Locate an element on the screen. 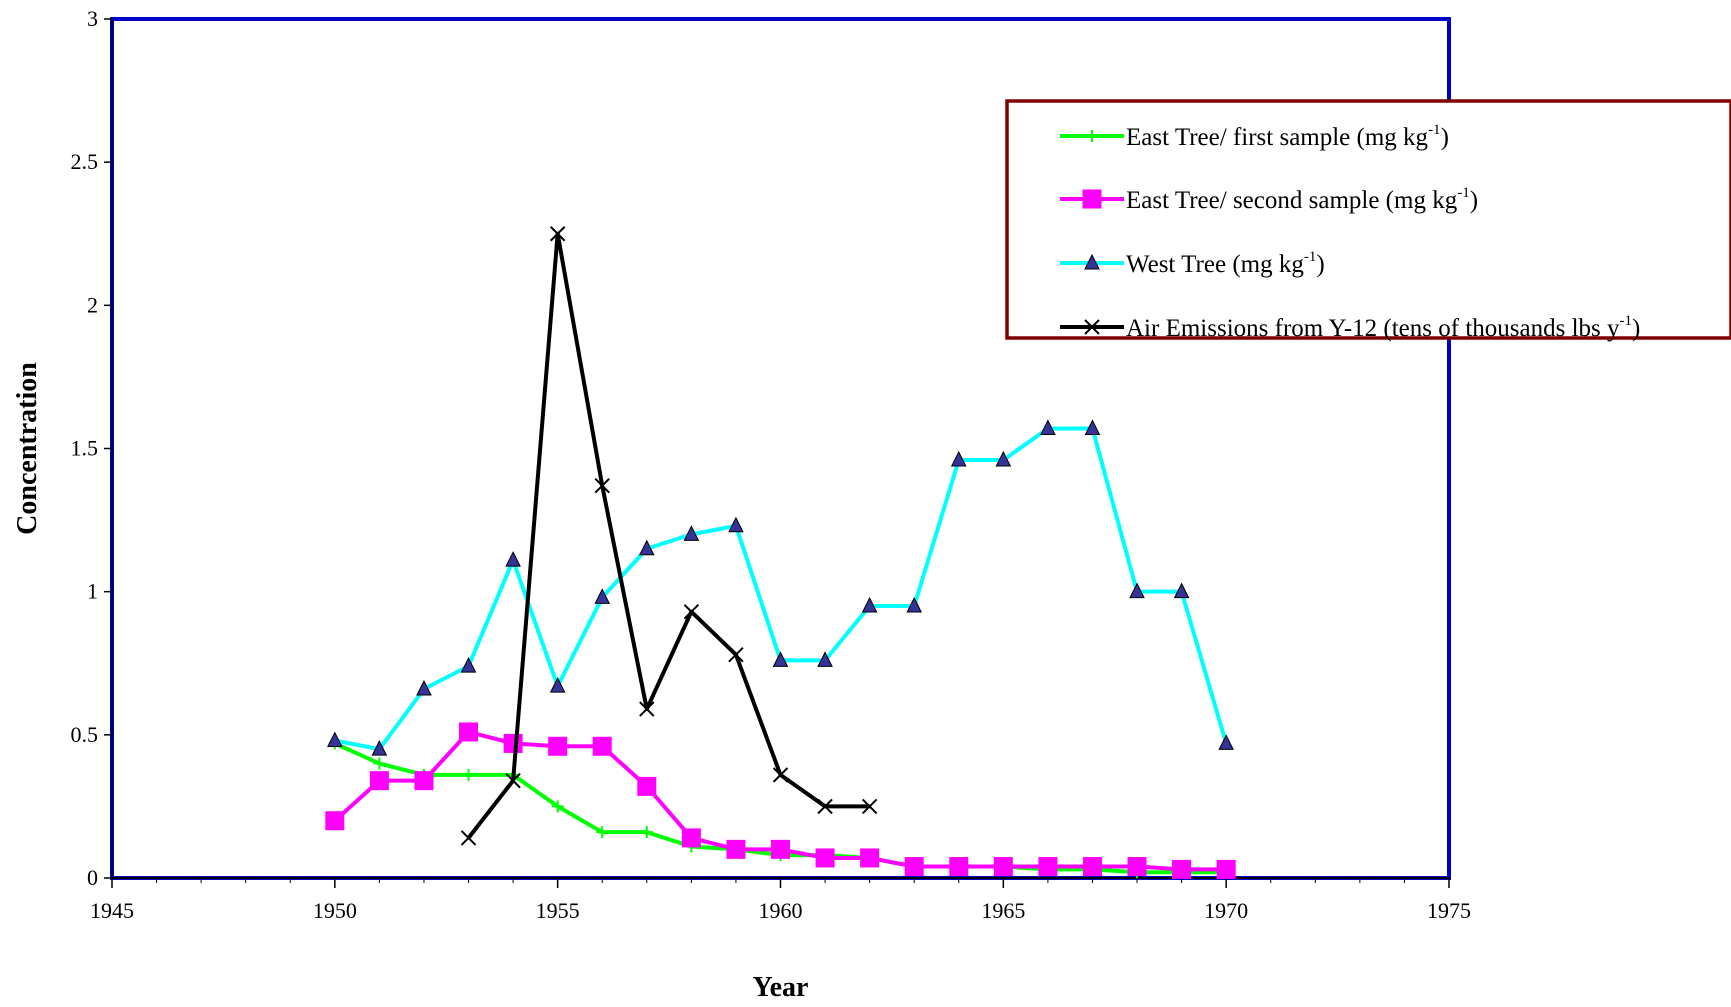 Image resolution: width=1731 pixels, height=1007 pixels. x-tick-label: 1975 is located at coordinates (1449, 910).